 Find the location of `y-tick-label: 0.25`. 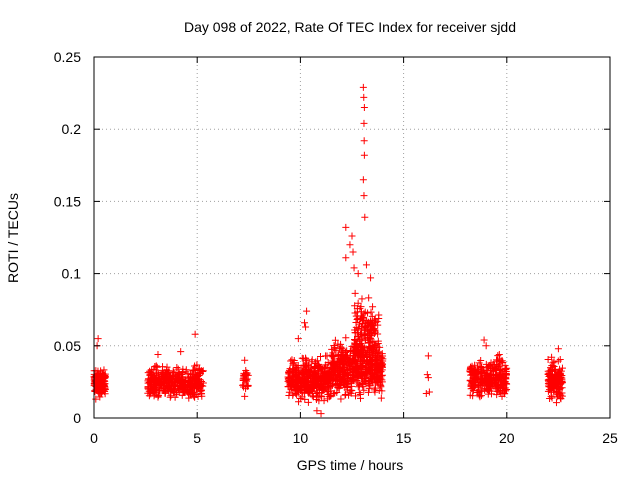

y-tick-label: 0.25 is located at coordinates (67, 57).